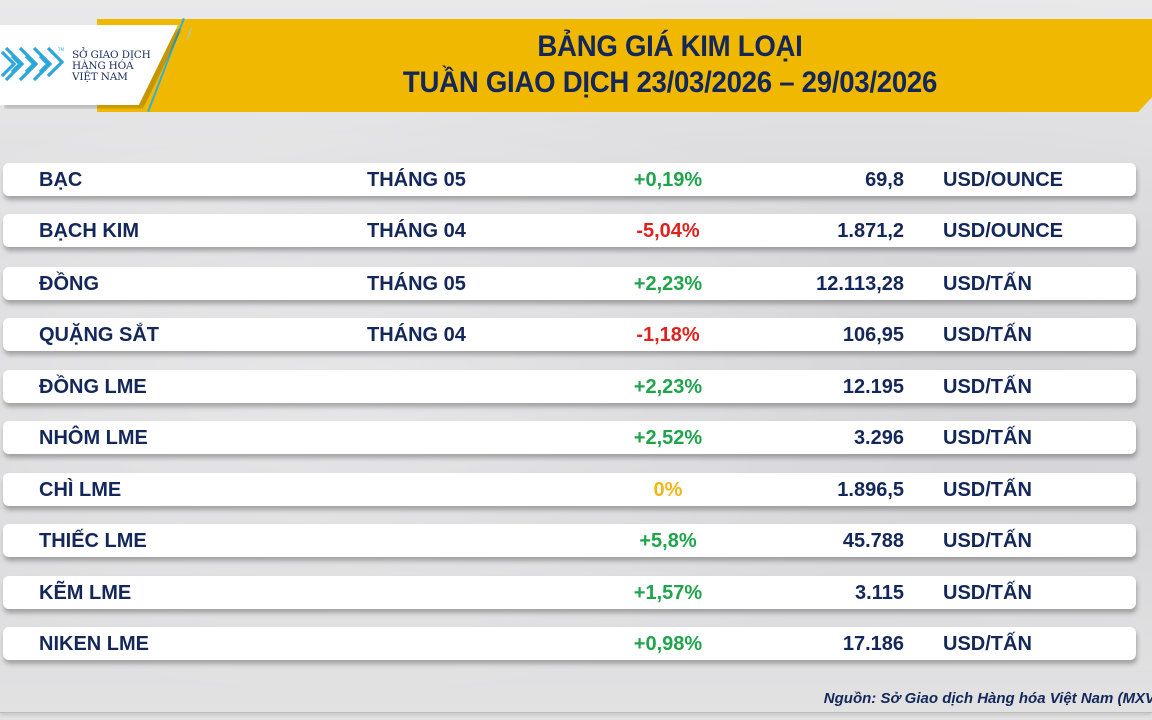  I want to click on logo-line-3: VIỆT NAM, so click(100, 77).